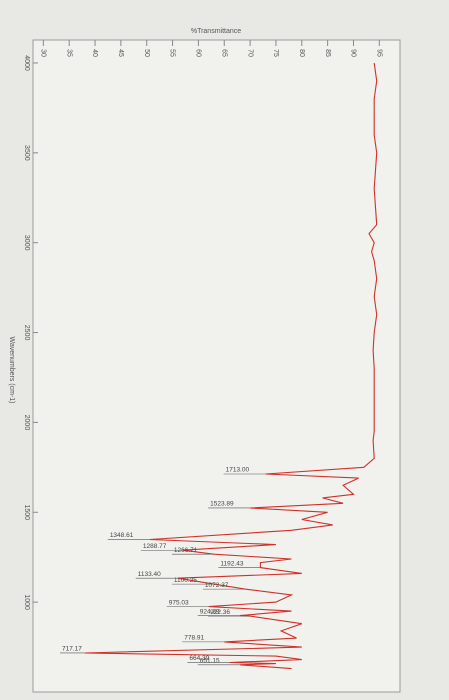 The width and height of the screenshot is (449, 700). Describe the element at coordinates (238, 470) in the screenshot. I see `peak-label: 1713.00` at that location.